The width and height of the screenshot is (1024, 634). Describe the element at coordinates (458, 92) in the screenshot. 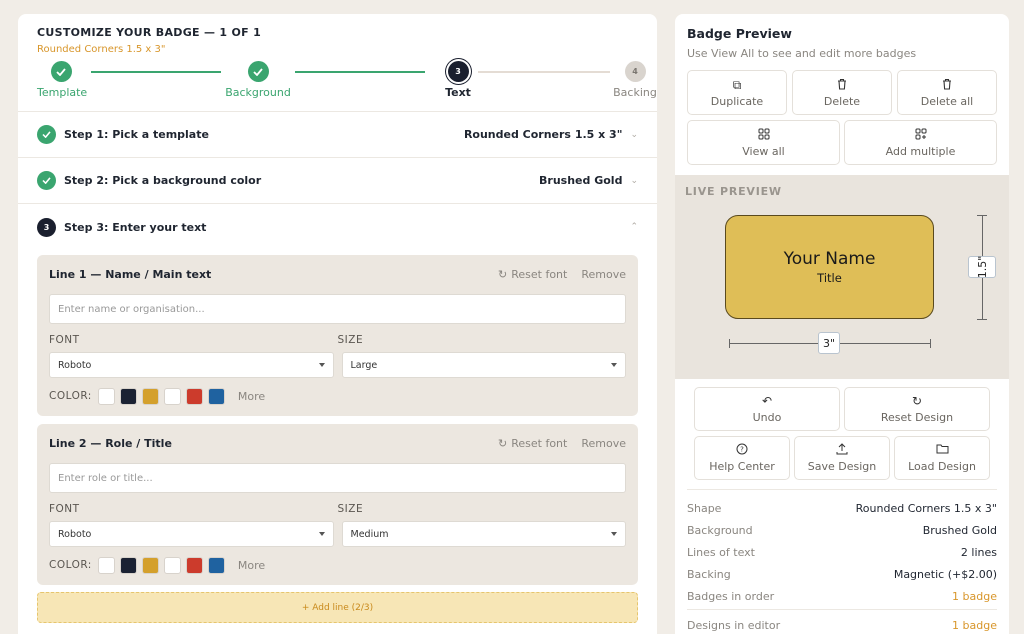

I see `stepper-label: Text` at that location.